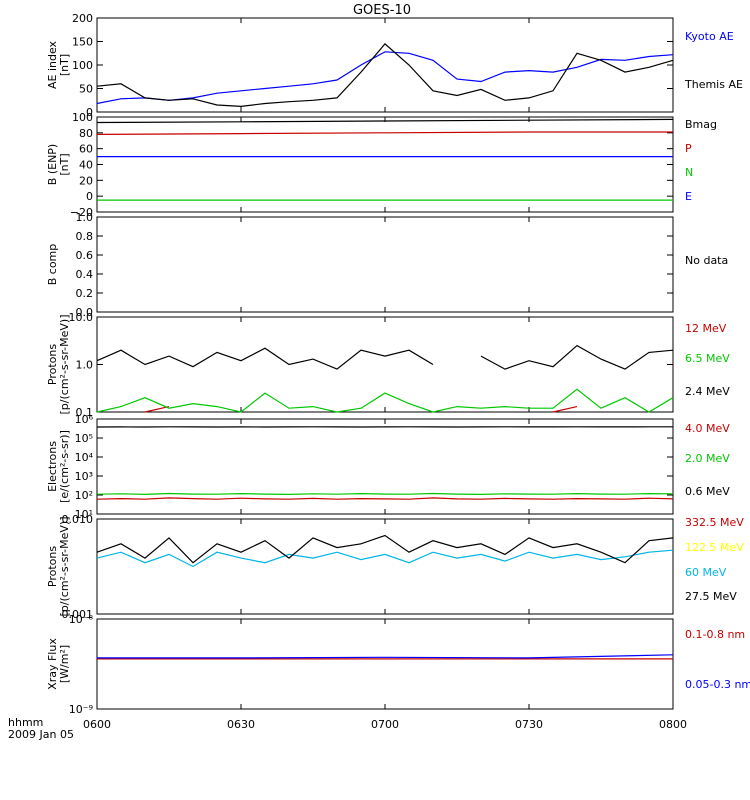 The image size is (750, 800). Describe the element at coordinates (84, 495) in the screenshot. I see `y-tick-label: 10²` at that location.